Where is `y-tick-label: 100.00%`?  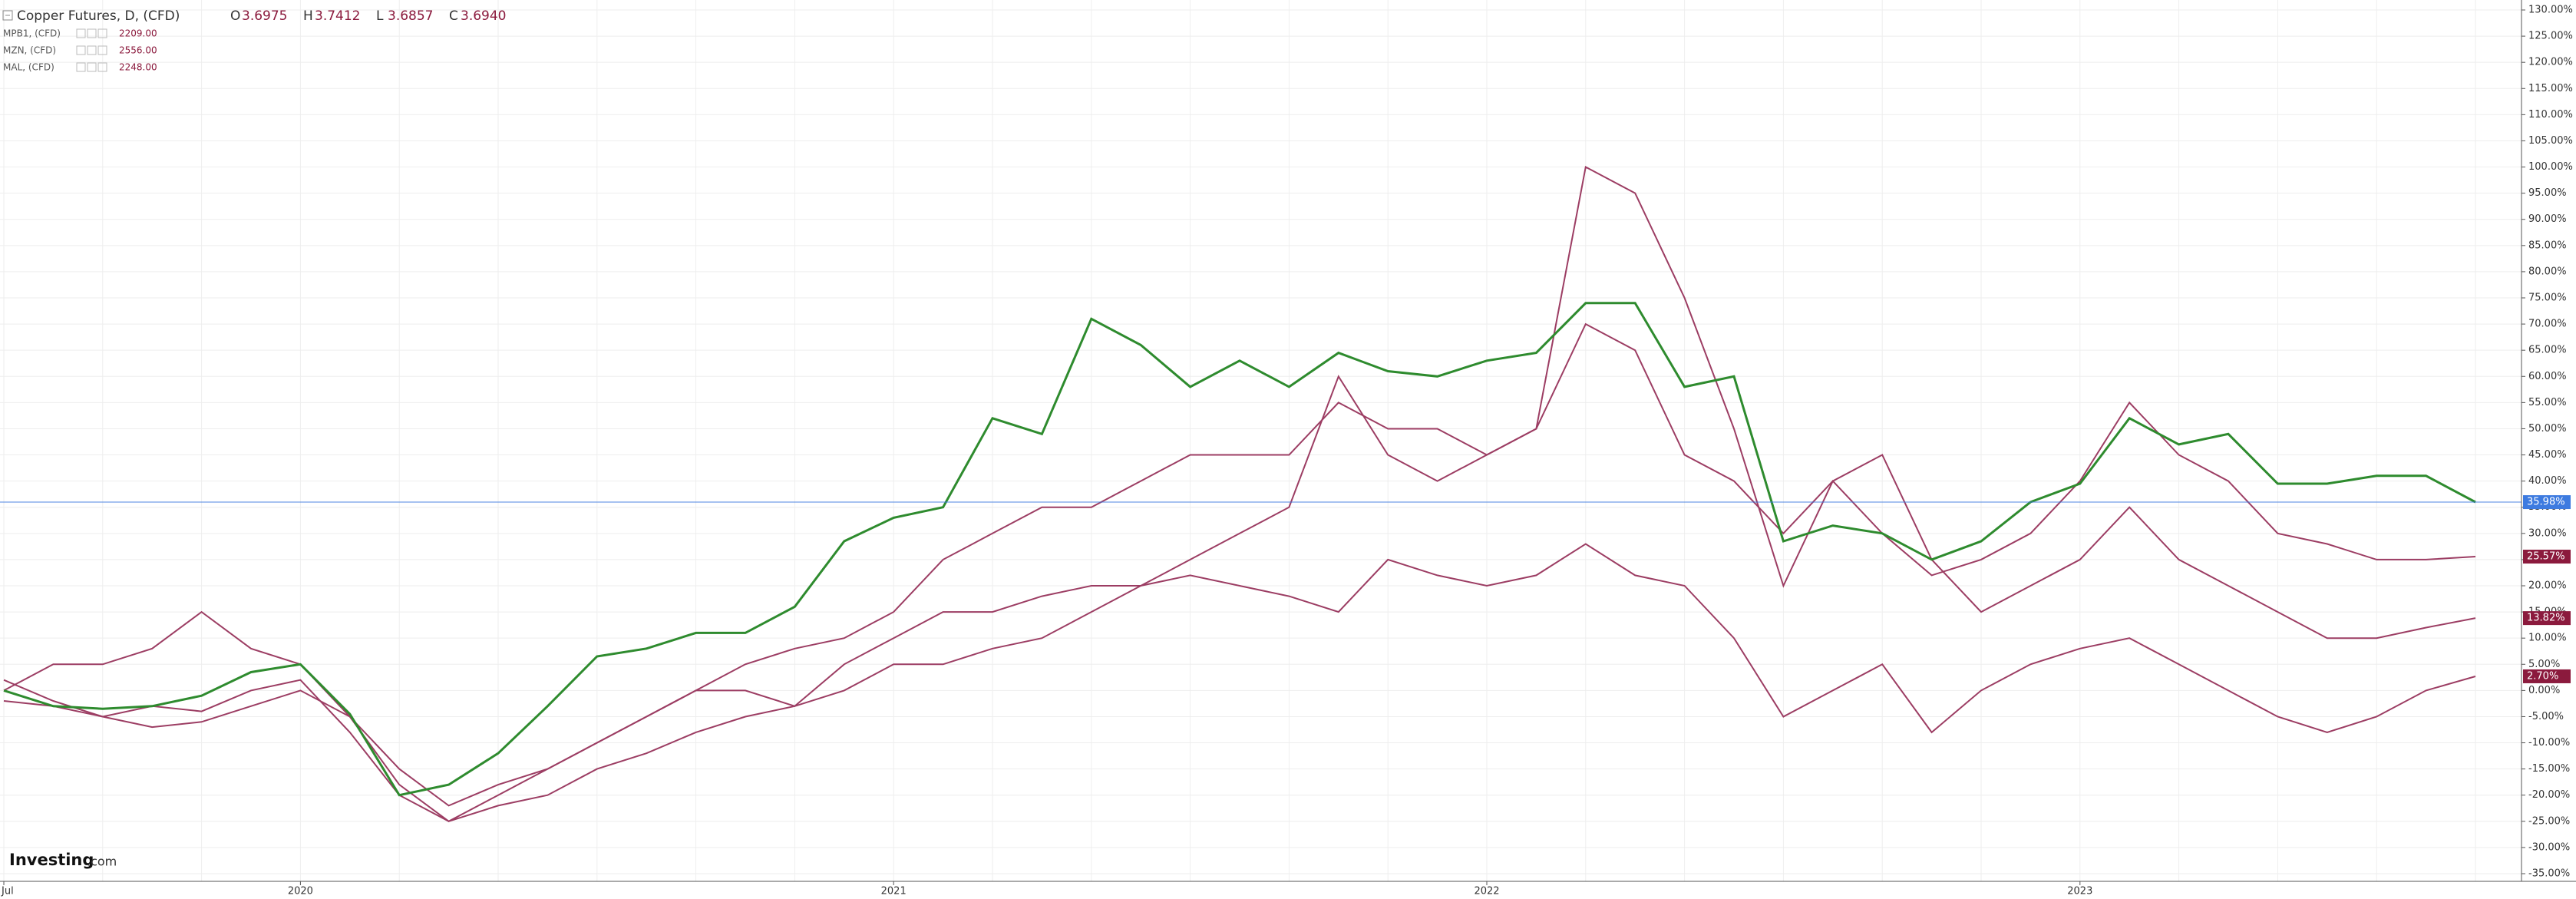 y-tick-label: 100.00% is located at coordinates (2550, 167).